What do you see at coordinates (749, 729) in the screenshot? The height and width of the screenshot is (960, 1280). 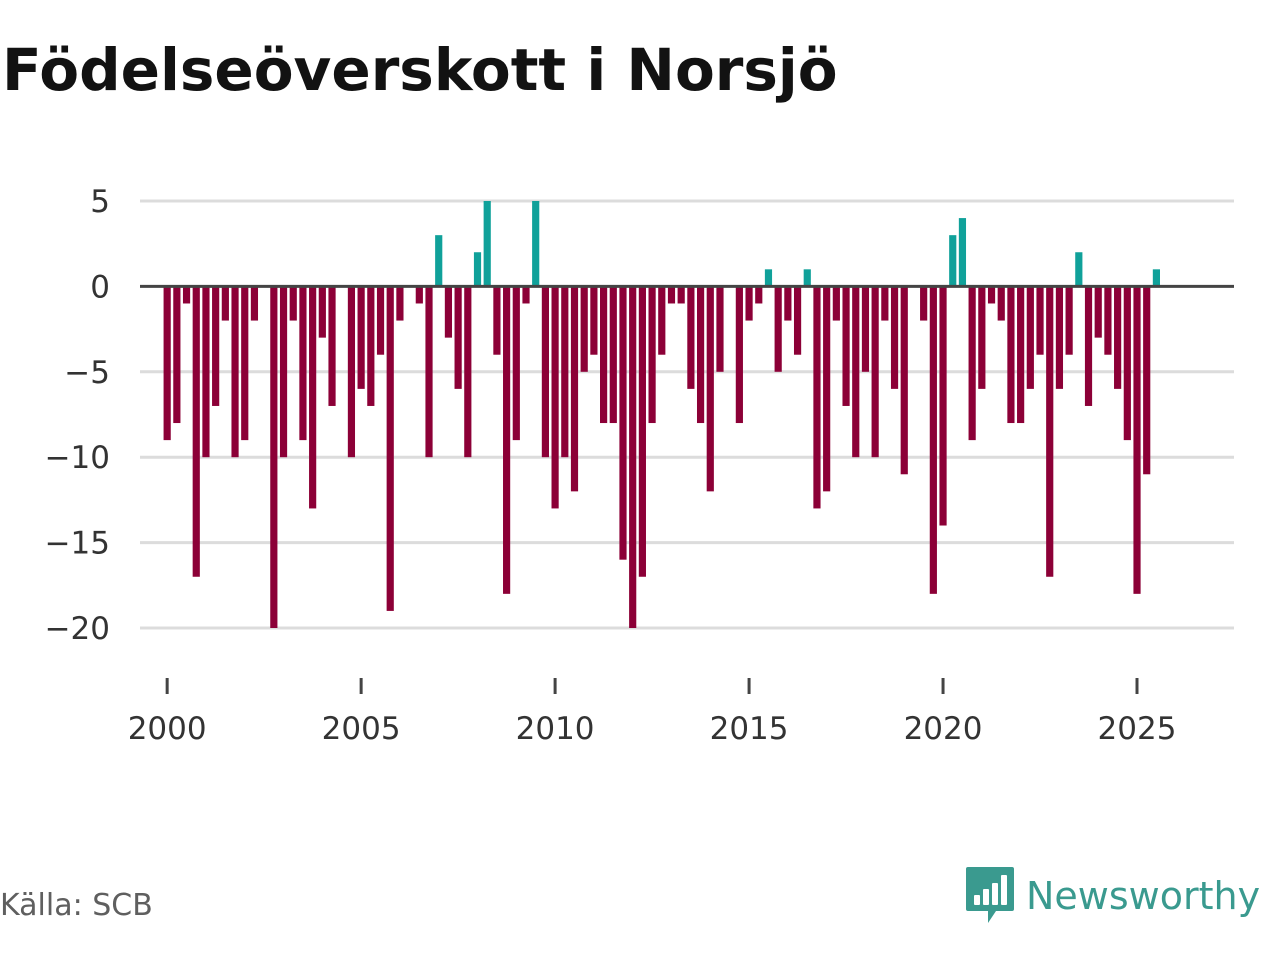 I see `x-tick-label: 2015` at bounding box center [749, 729].